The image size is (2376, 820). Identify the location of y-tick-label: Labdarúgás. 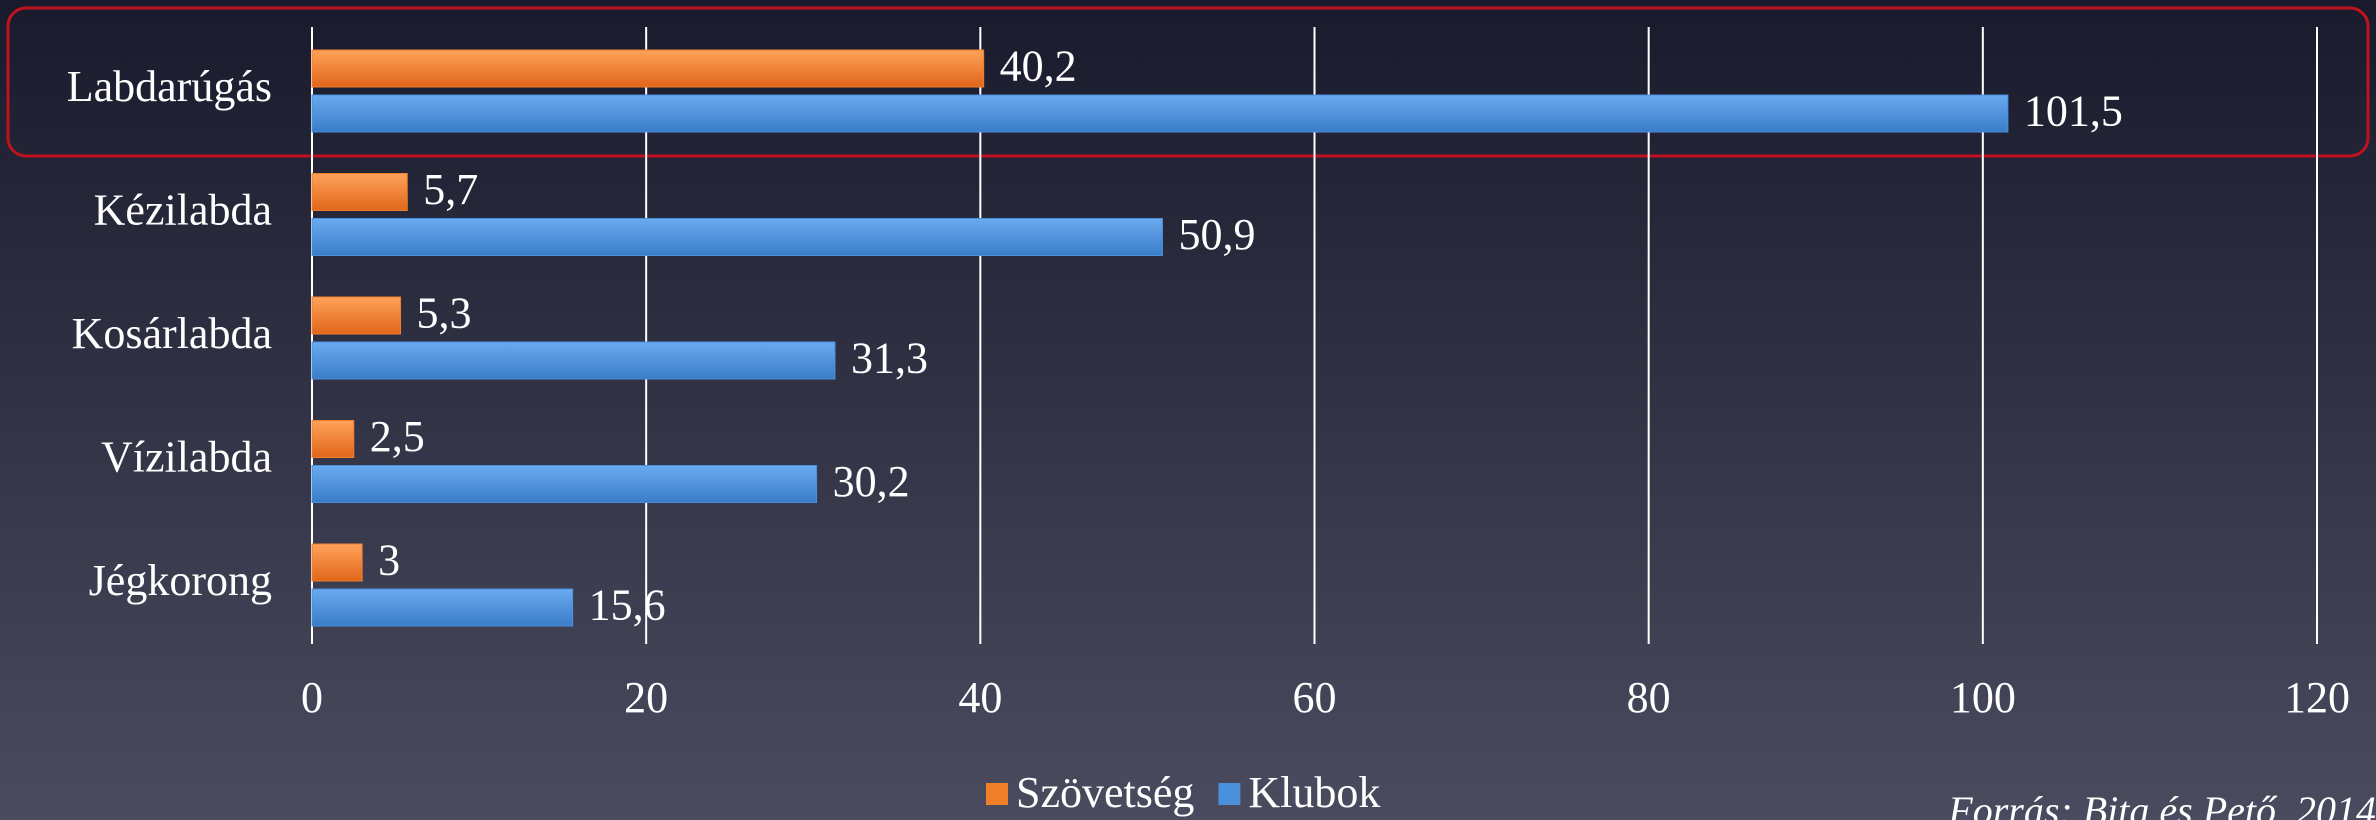
(169, 86).